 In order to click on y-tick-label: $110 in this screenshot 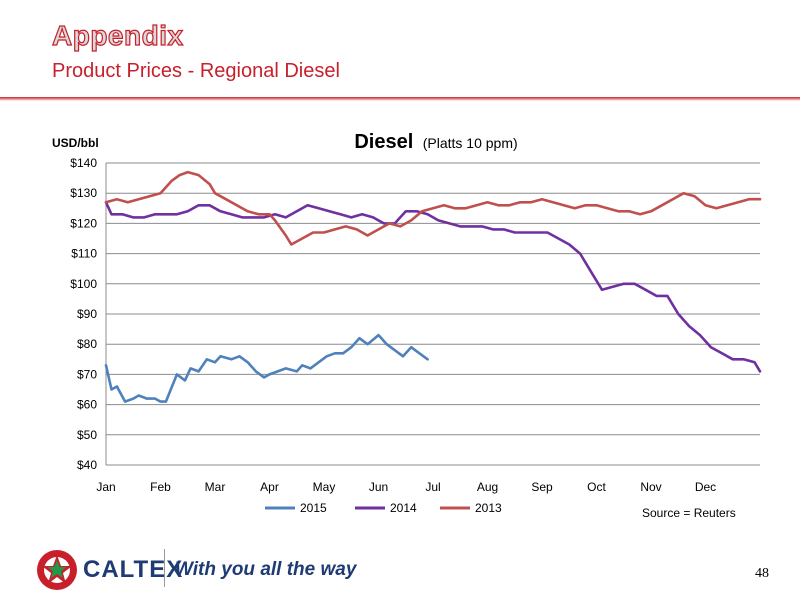, I will do `click(84, 254)`.